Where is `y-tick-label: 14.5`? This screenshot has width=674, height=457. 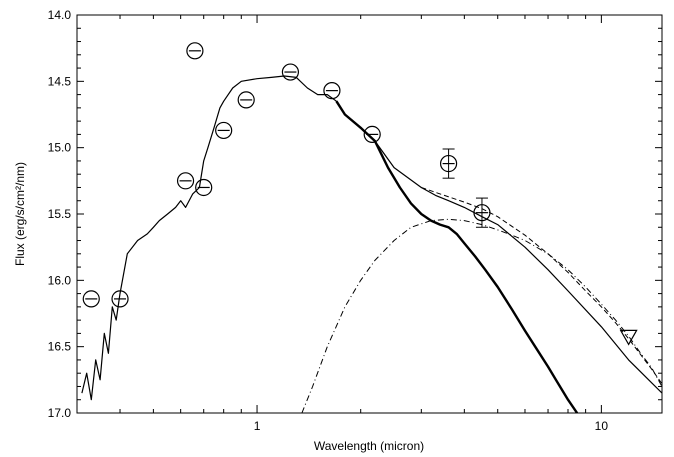 y-tick-label: 14.5 is located at coordinates (60, 81).